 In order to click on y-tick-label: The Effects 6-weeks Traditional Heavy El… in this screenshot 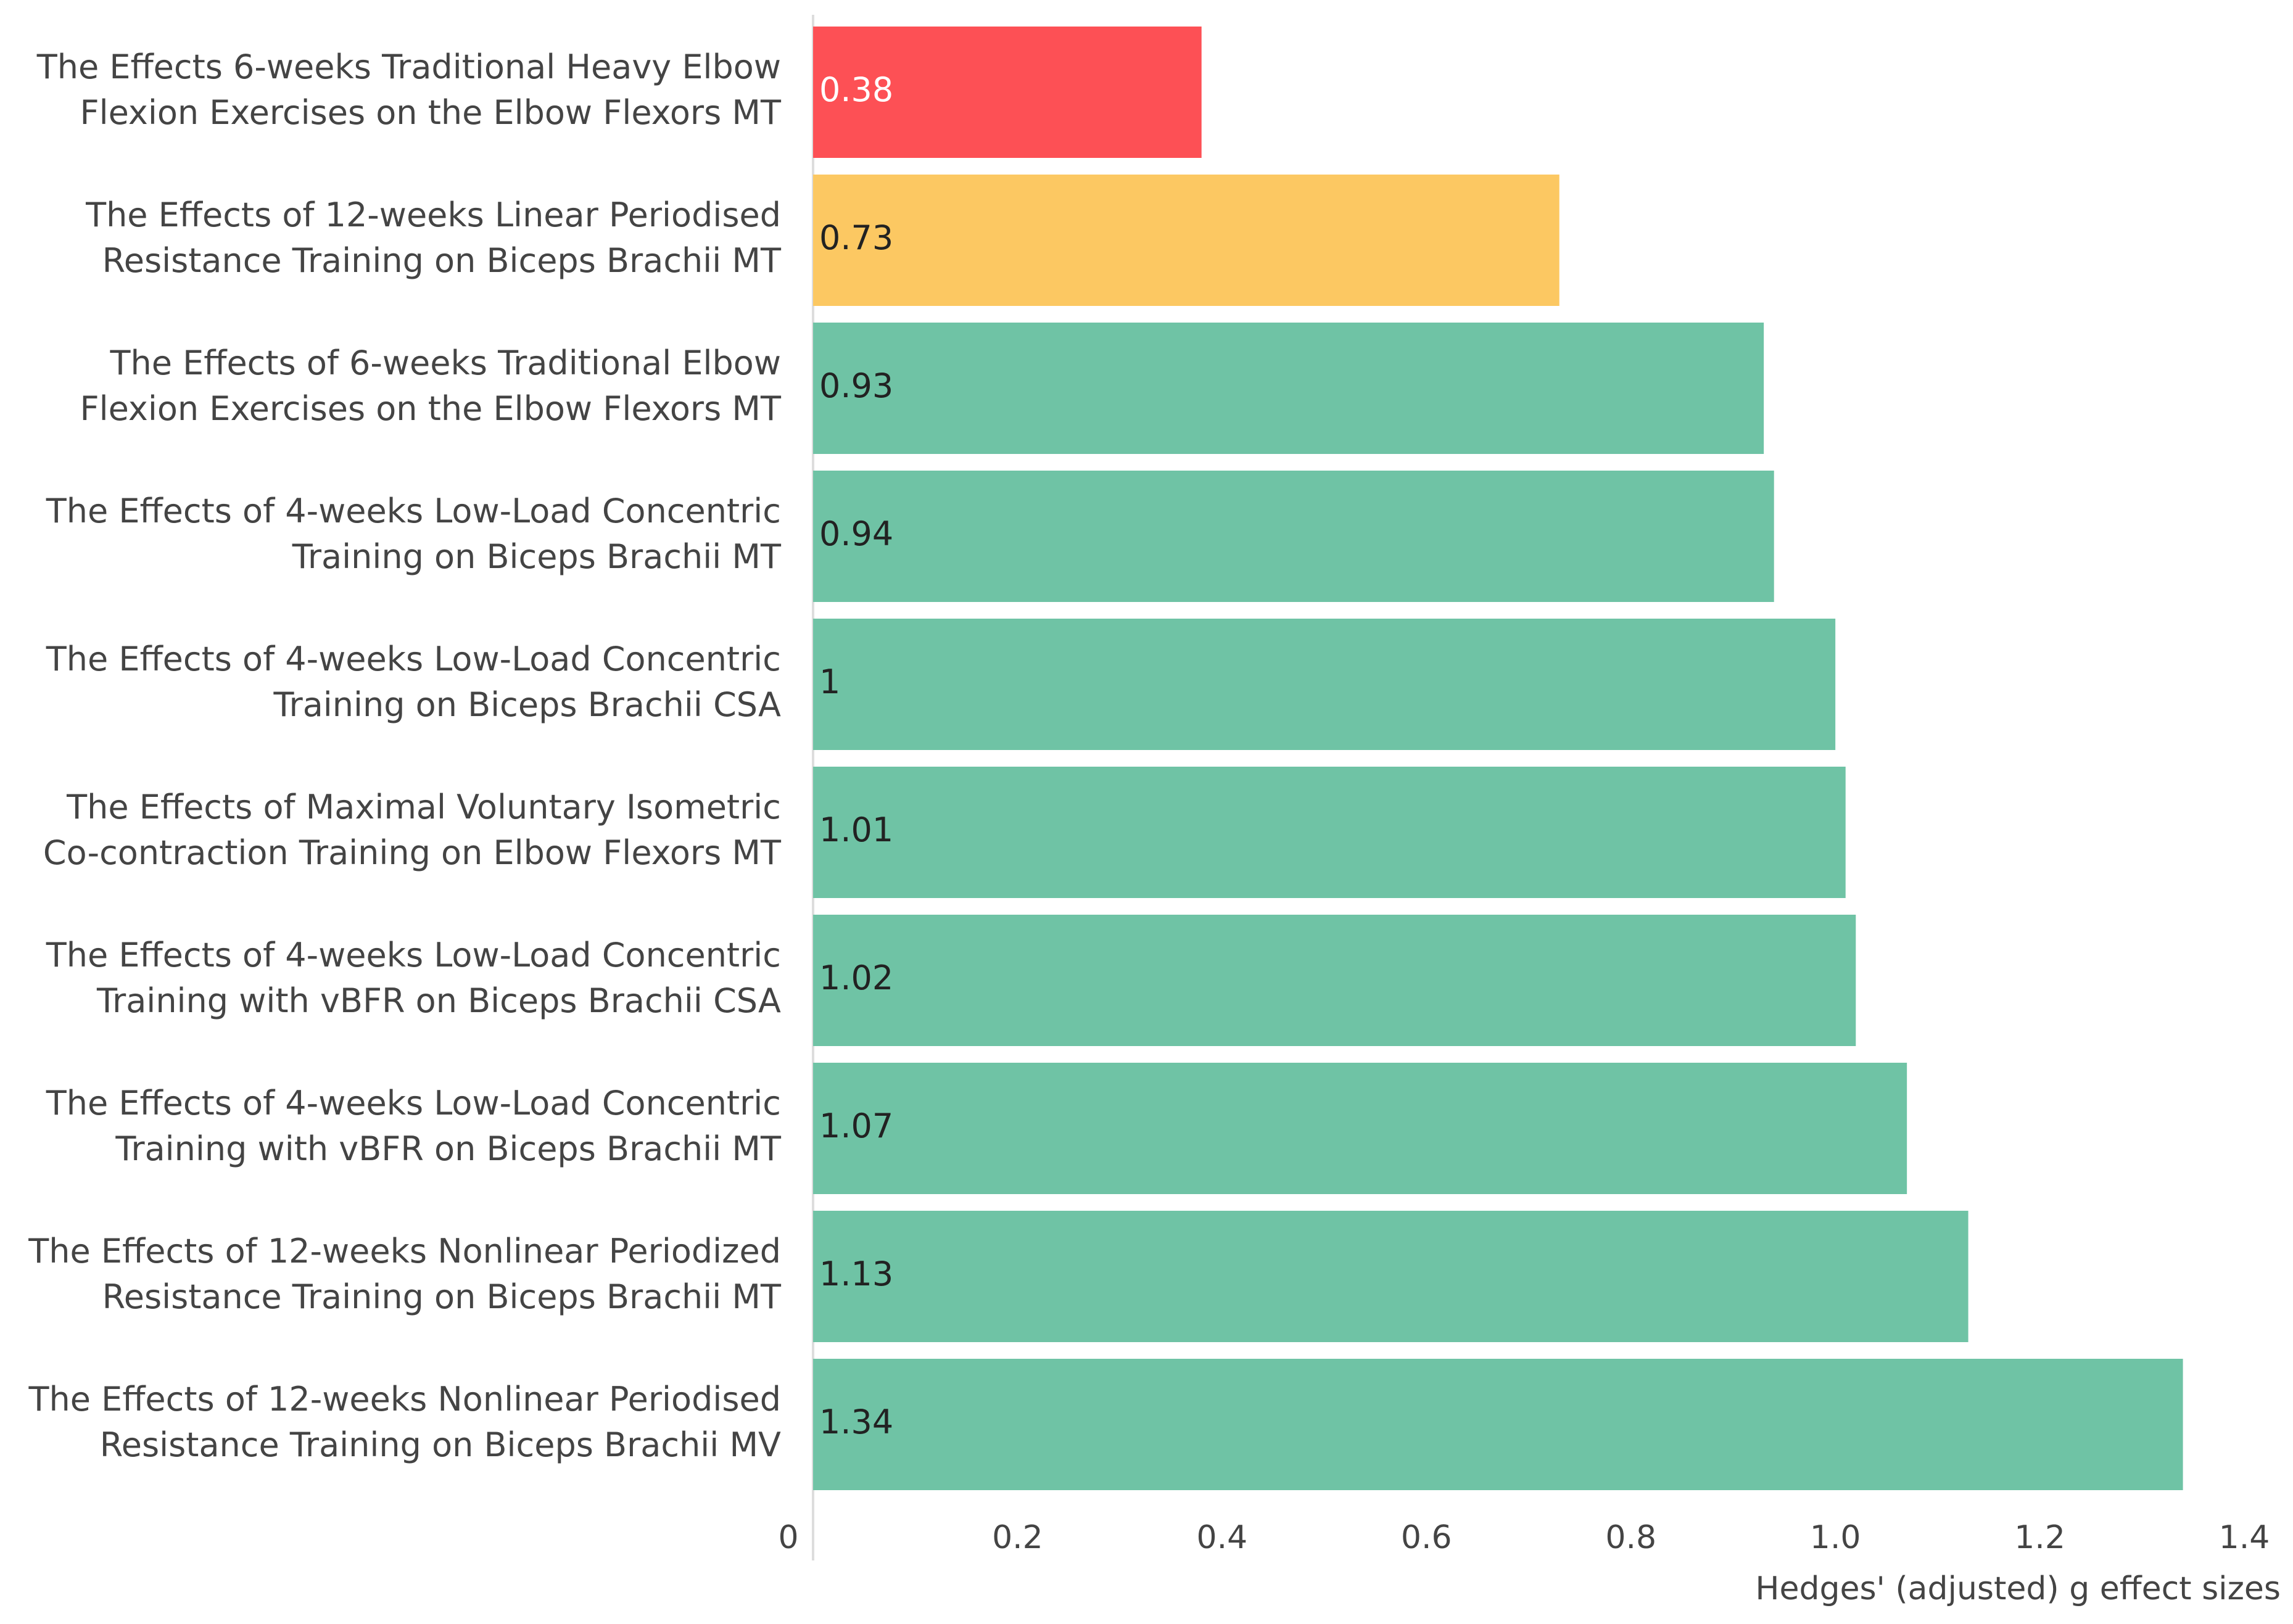, I will do `click(409, 66)`.